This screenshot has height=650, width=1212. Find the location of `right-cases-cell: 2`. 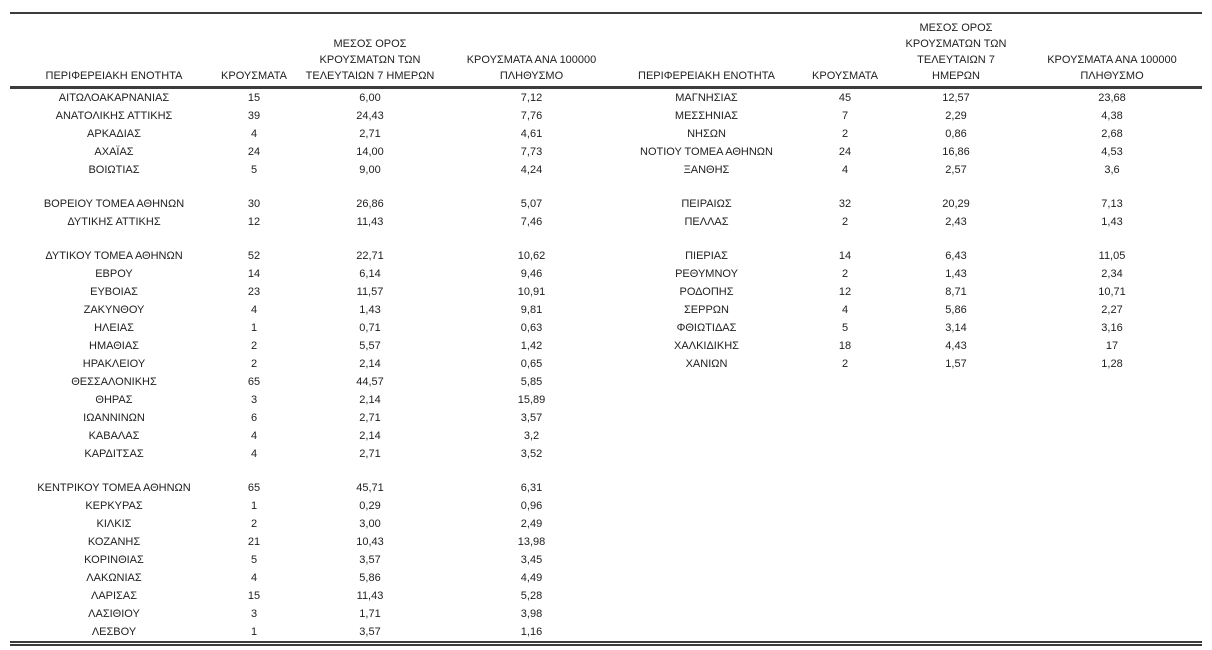

right-cases-cell: 2 is located at coordinates (845, 222).